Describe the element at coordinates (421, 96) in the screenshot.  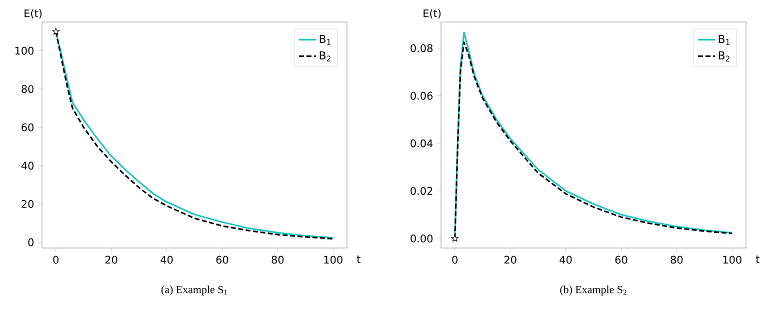
I see `y-tick-label: 0.06` at that location.